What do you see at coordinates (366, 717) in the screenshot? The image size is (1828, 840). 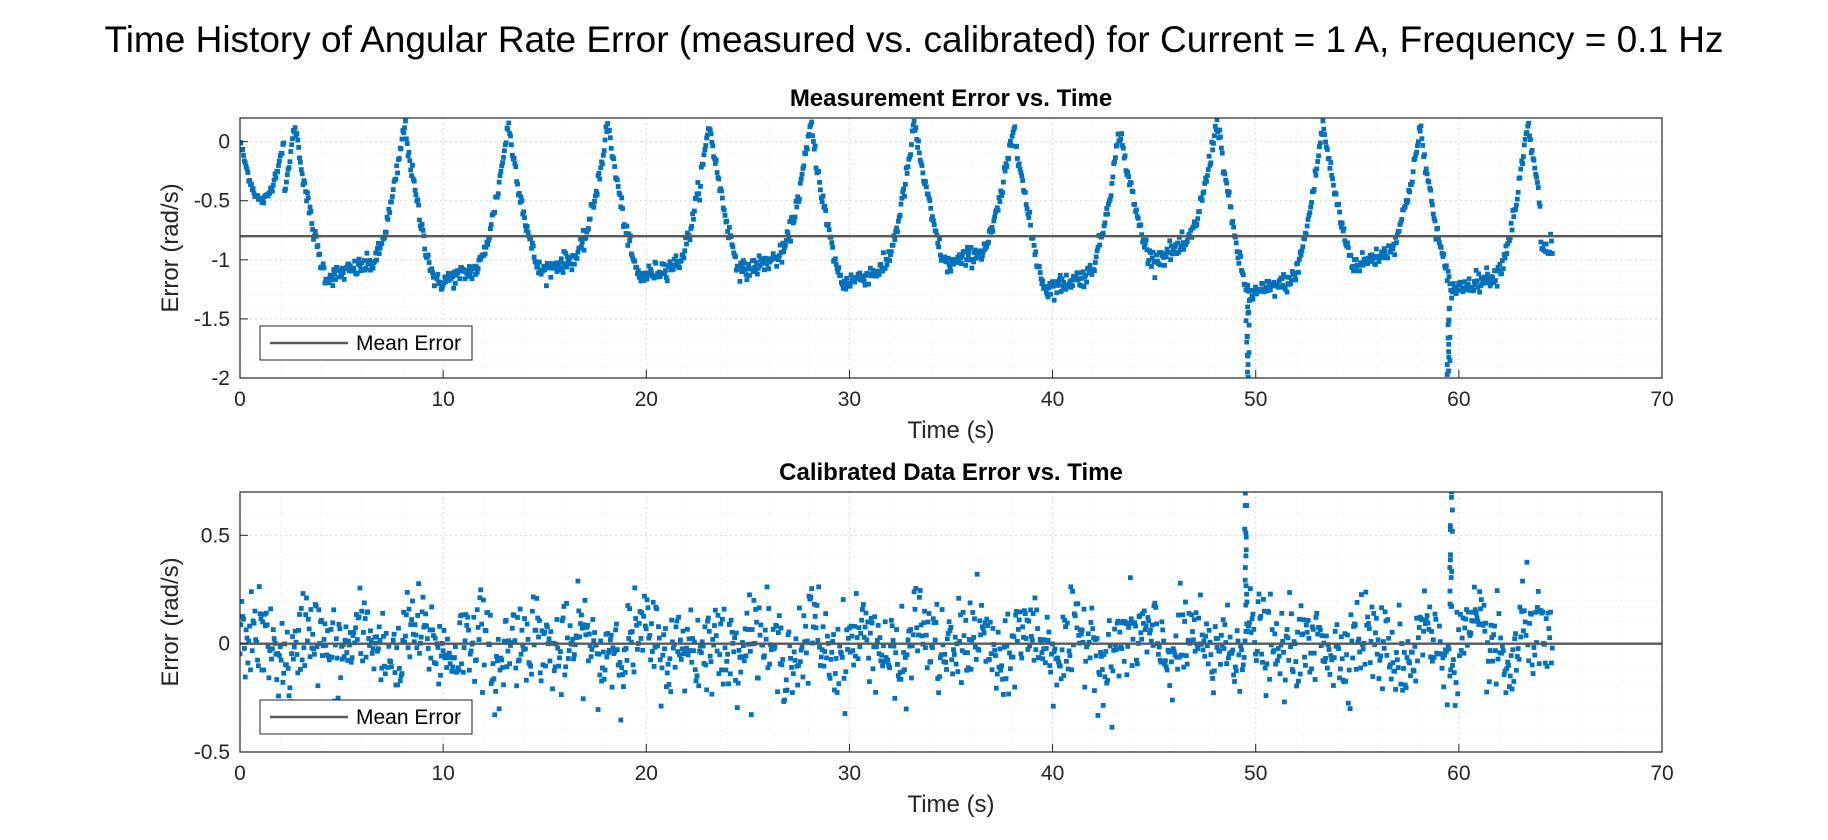 I see `legend-box` at bounding box center [366, 717].